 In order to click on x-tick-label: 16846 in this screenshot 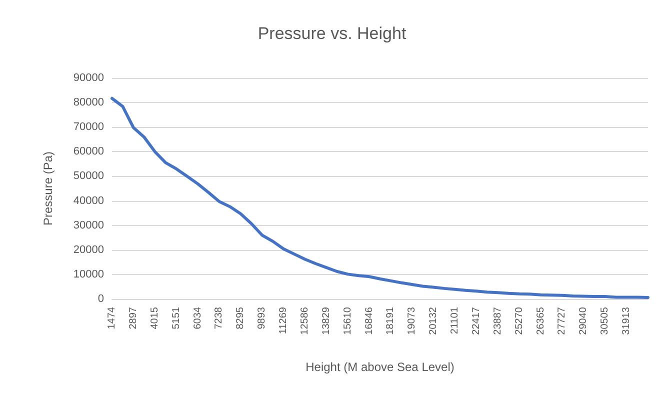, I will do `click(369, 320)`.